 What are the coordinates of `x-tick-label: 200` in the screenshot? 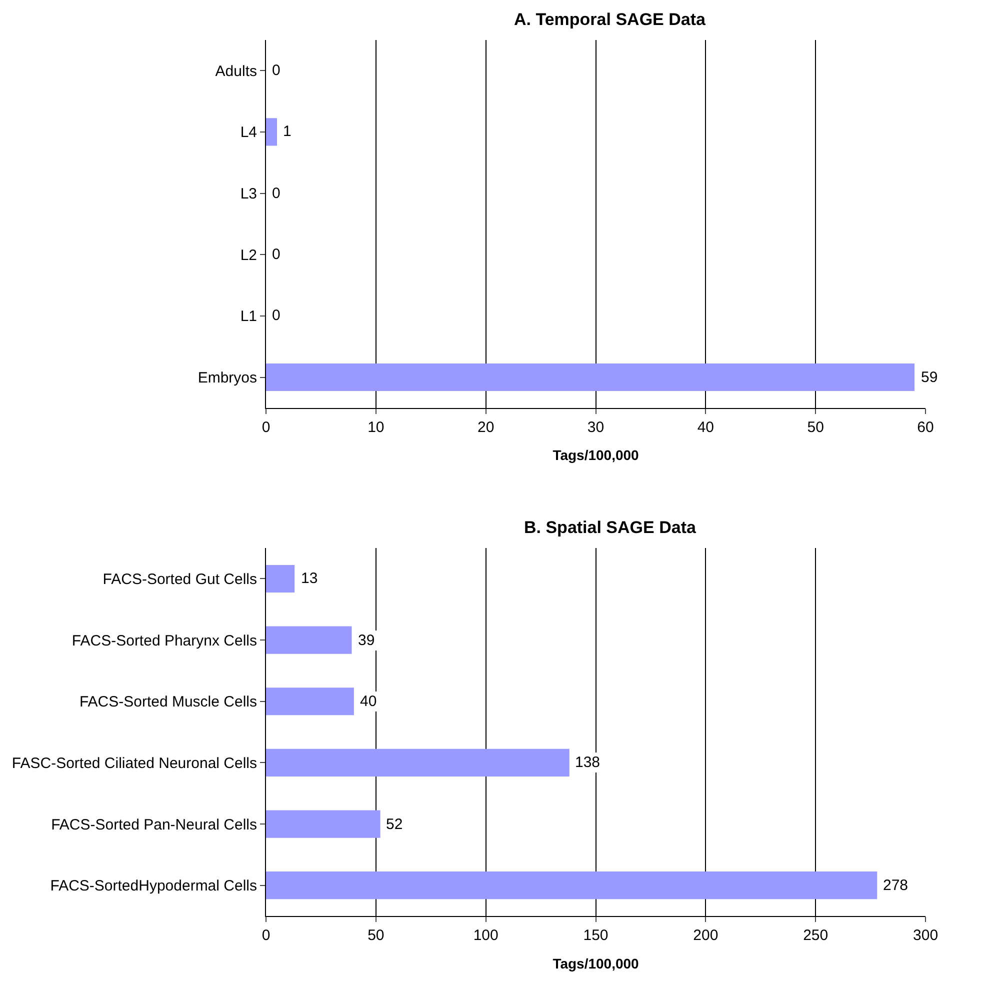 It's located at (705, 935).